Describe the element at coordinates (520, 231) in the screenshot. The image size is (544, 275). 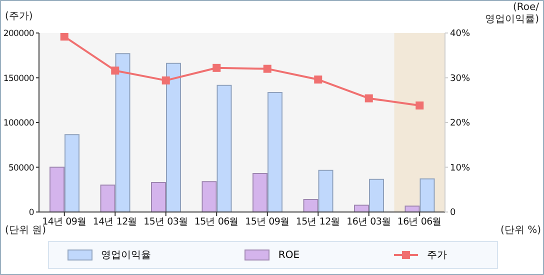
I see `text: (단위 %)` at that location.